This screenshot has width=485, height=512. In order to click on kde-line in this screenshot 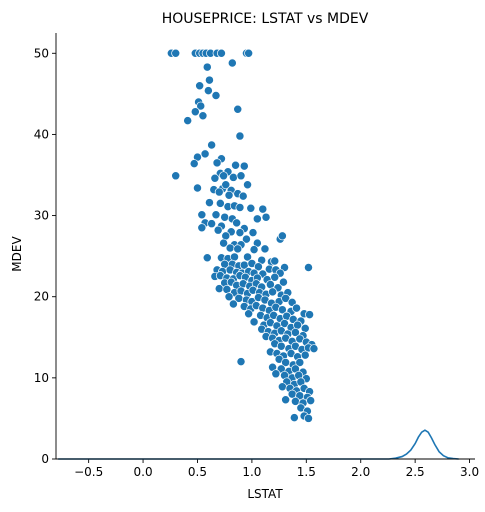, I will do `click(258, 444)`.